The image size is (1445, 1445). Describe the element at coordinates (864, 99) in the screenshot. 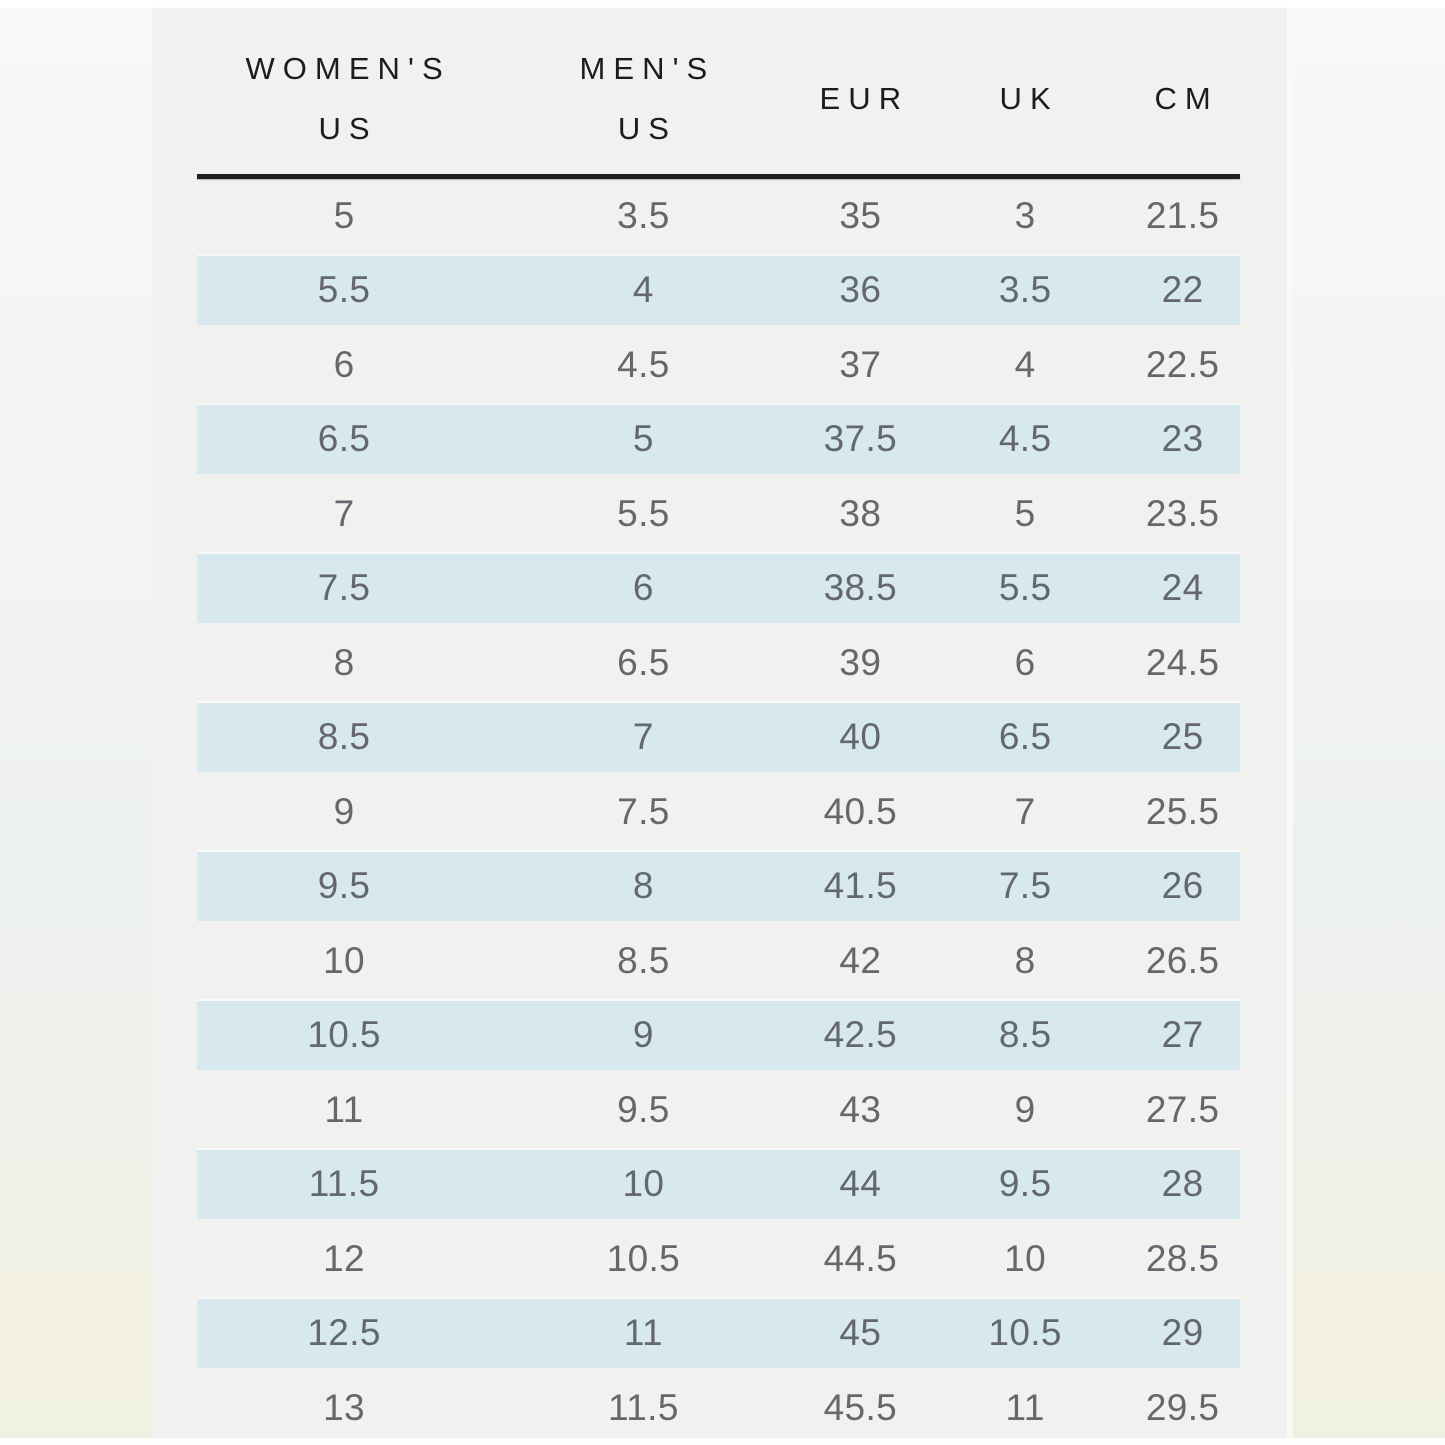

I see `header-line: EUR` at that location.